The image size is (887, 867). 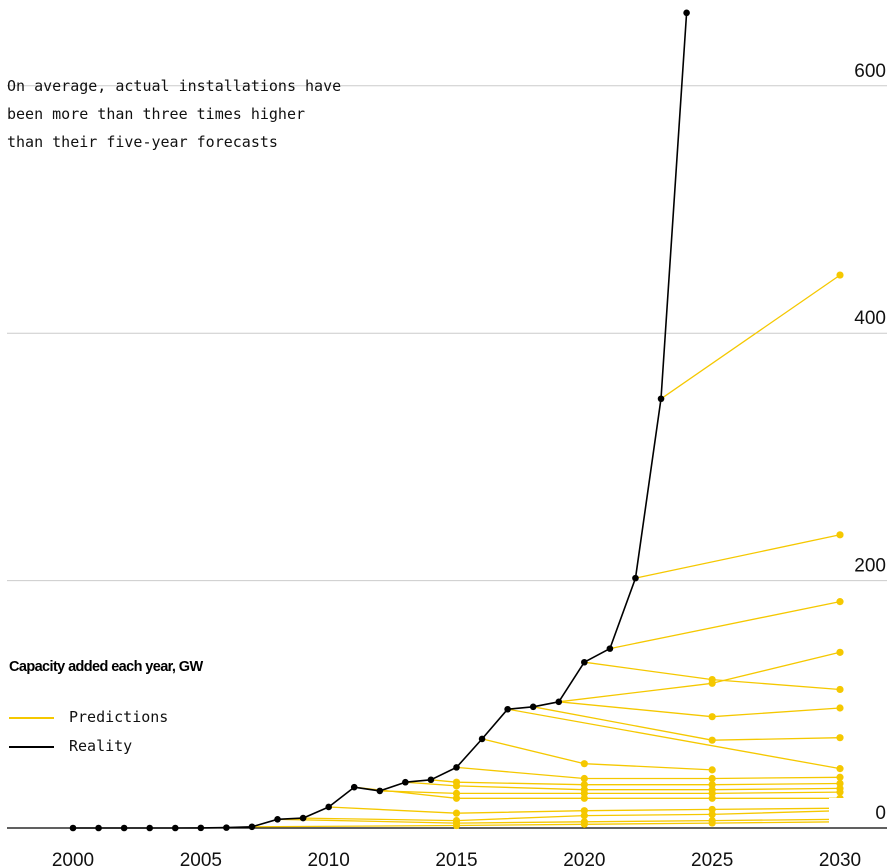 I want to click on legend-label-predictions: Predictions, so click(x=119, y=717).